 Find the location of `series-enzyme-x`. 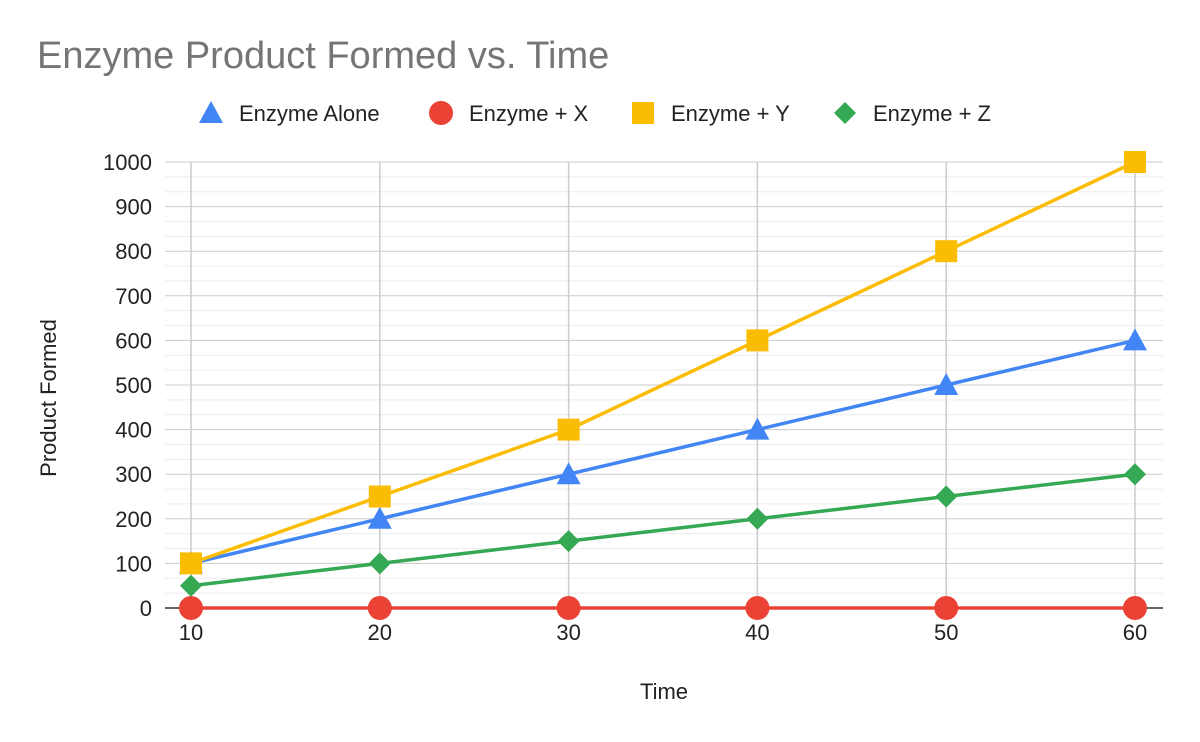

series-enzyme-x is located at coordinates (663, 608).